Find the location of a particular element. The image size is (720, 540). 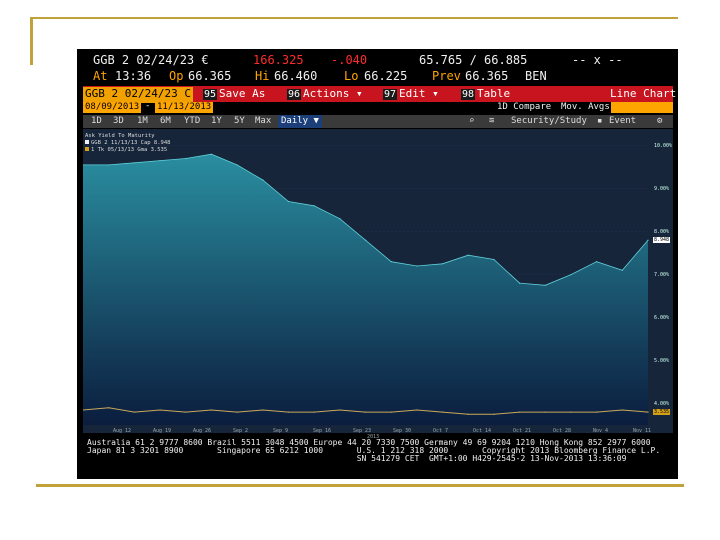

period-max: Max is located at coordinates (263, 121).